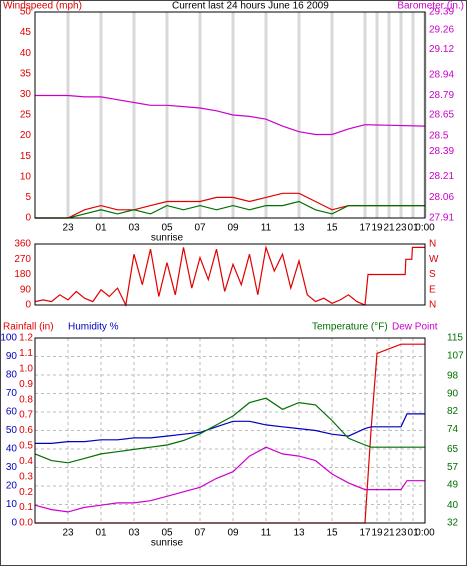 The image size is (467, 566). Describe the element at coordinates (8, 338) in the screenshot. I see `y-tick-label: 100` at that location.